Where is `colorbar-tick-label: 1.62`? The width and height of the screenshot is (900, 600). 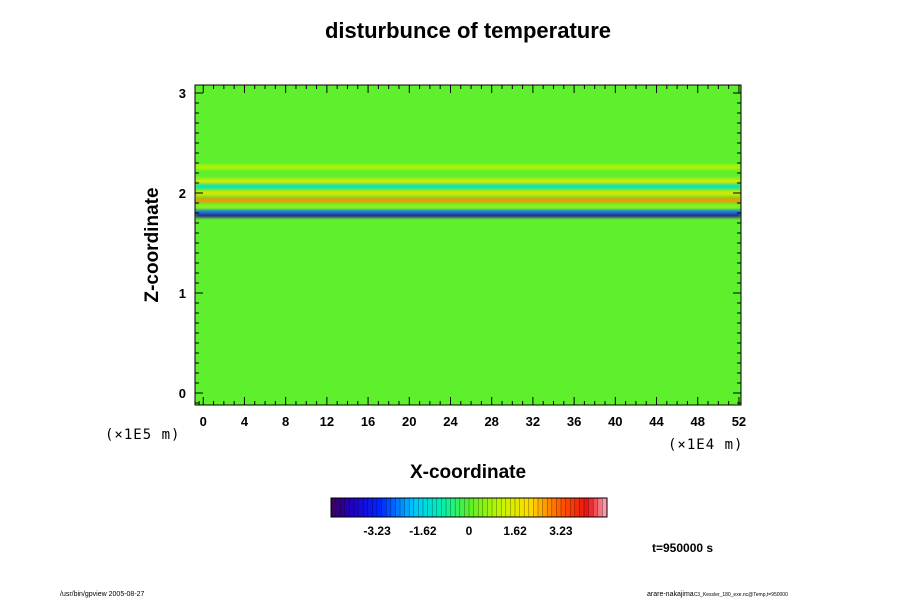
colorbar-tick-label: 1.62 is located at coordinates (515, 531).